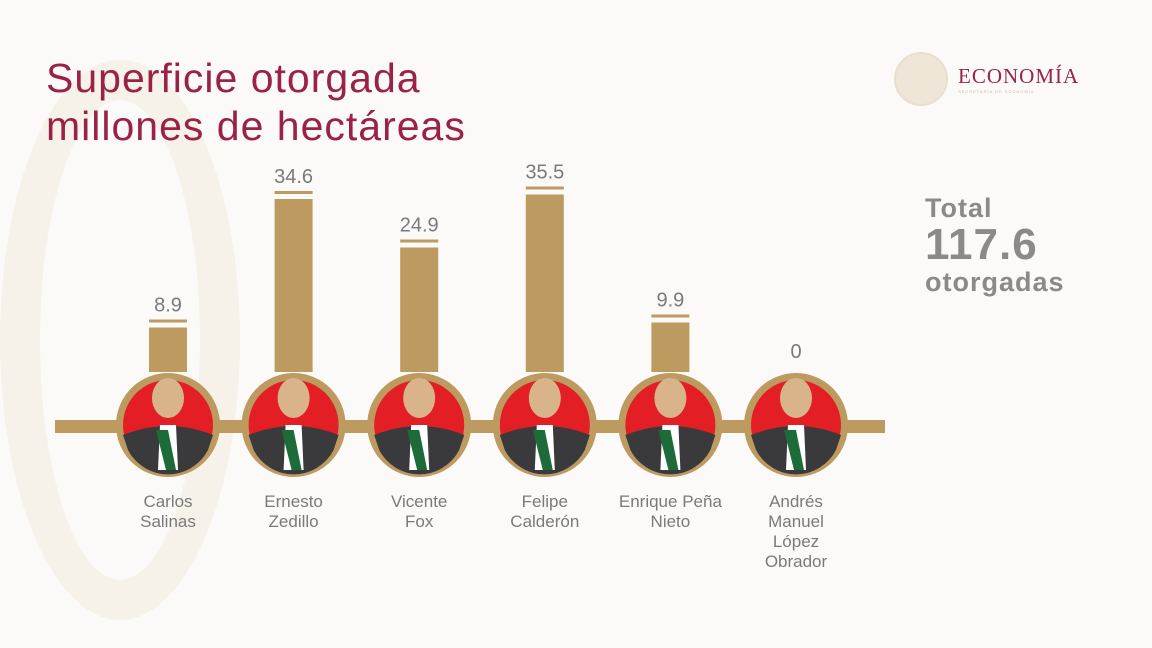 The height and width of the screenshot is (648, 1152). I want to click on total-box: Total 117.6 otorgadas, so click(995, 245).